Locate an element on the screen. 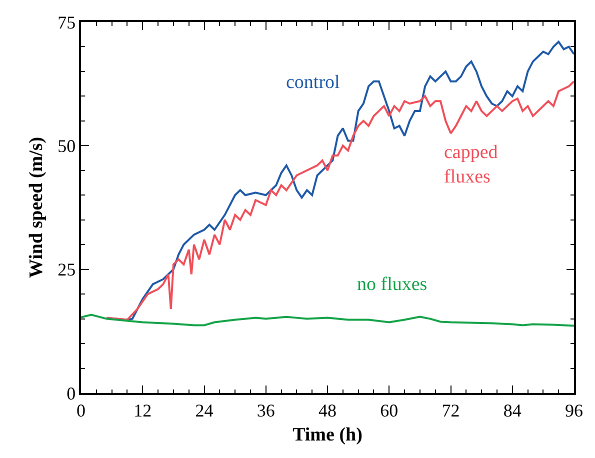 This screenshot has width=595, height=458. series-label: capped fluxes is located at coordinates (471, 165).